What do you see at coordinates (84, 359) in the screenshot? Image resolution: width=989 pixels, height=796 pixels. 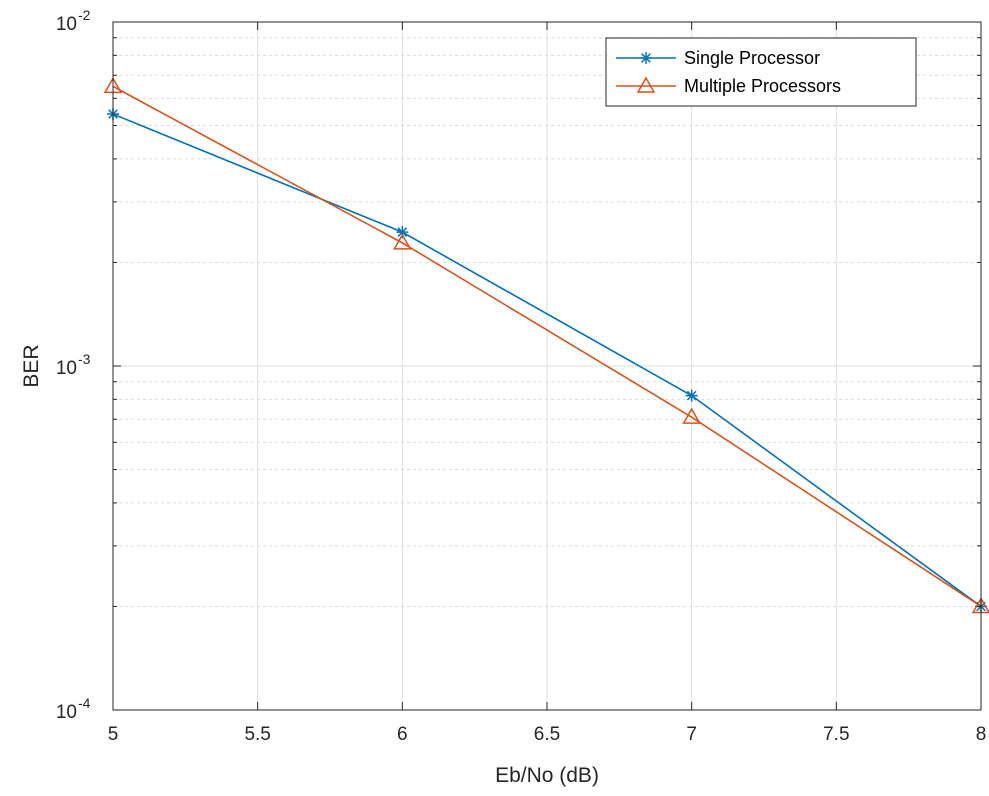 I see `y-tick-exponent: -3` at bounding box center [84, 359].